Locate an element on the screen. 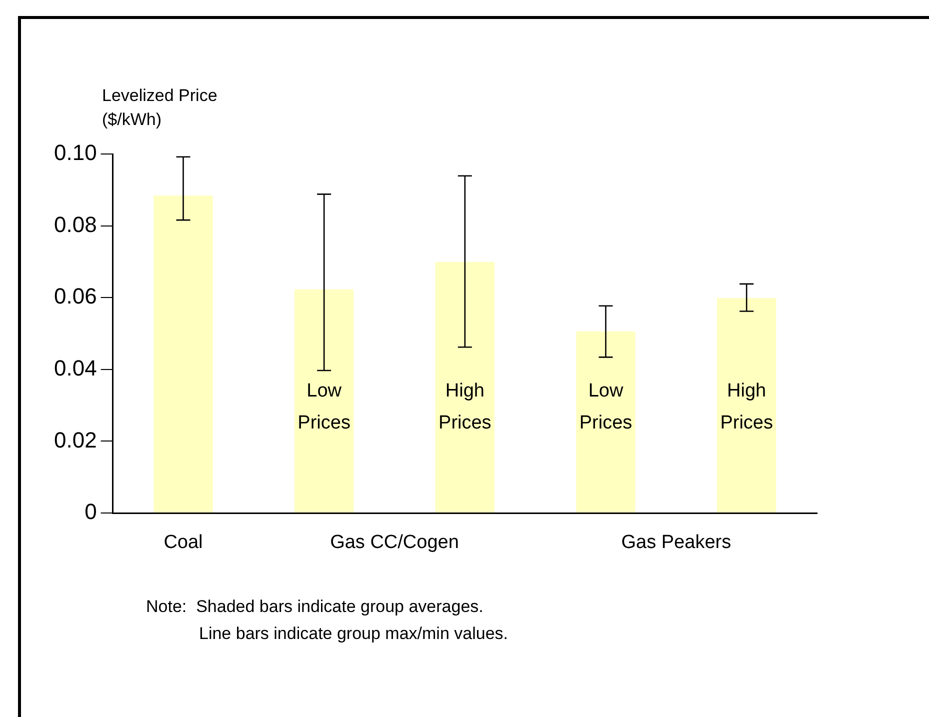  y-tick-label: 0.10 is located at coordinates (75, 153).